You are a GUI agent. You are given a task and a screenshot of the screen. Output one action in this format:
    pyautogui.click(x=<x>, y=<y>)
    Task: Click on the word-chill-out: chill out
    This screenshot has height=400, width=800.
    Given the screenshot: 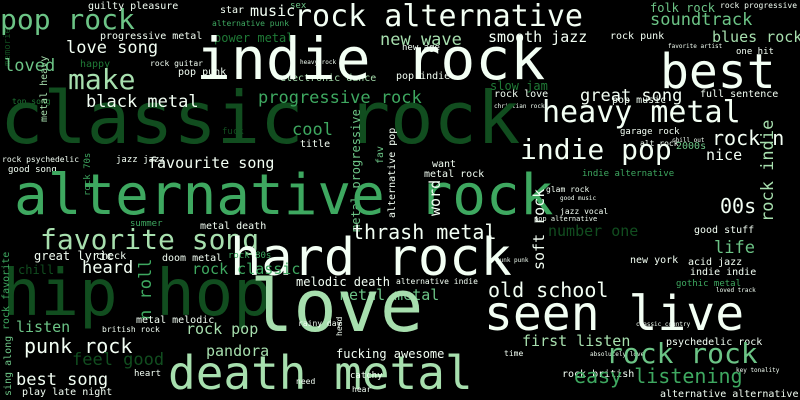 What is the action you would take?
    pyautogui.click(x=688, y=140)
    